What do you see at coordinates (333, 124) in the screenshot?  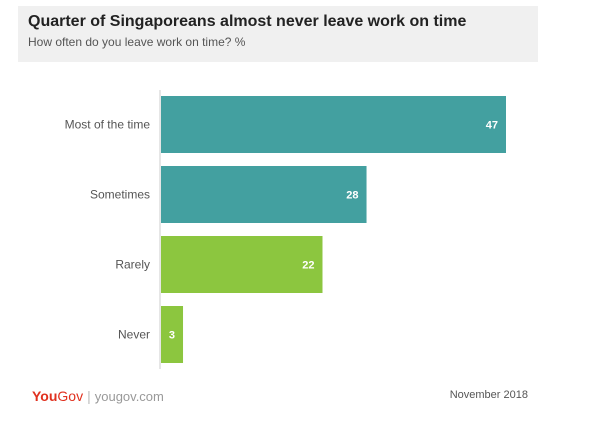 I see `bar-most-of-the-time` at bounding box center [333, 124].